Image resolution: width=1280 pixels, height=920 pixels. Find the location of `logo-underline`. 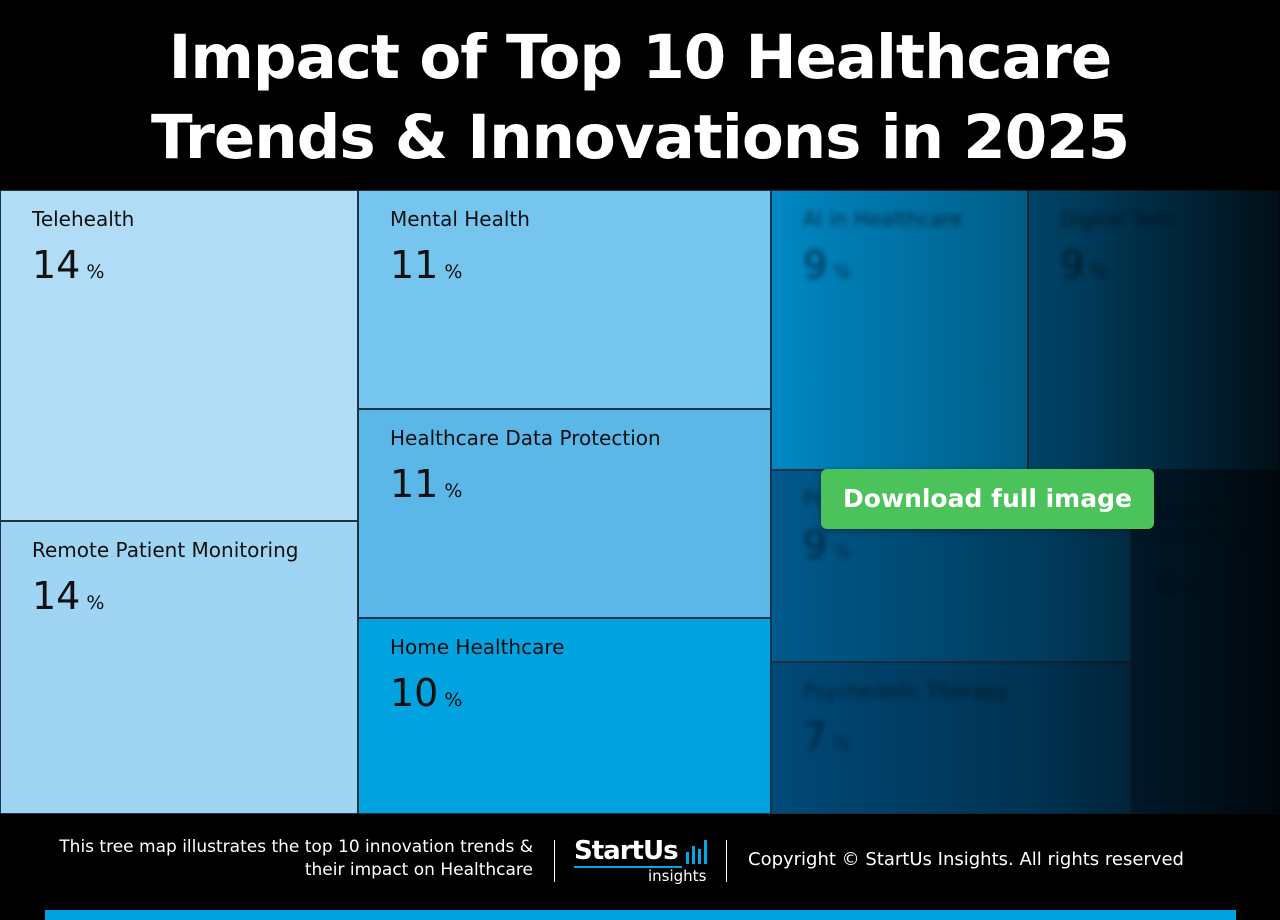

logo-underline is located at coordinates (628, 867).